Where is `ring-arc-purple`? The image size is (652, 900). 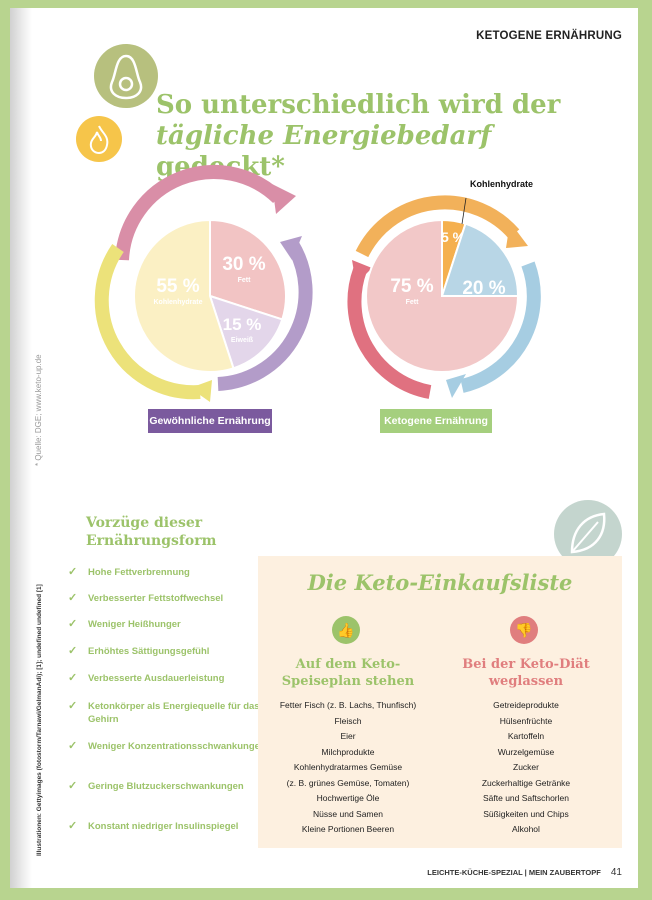
ring-arc-purple is located at coordinates (265, 315).